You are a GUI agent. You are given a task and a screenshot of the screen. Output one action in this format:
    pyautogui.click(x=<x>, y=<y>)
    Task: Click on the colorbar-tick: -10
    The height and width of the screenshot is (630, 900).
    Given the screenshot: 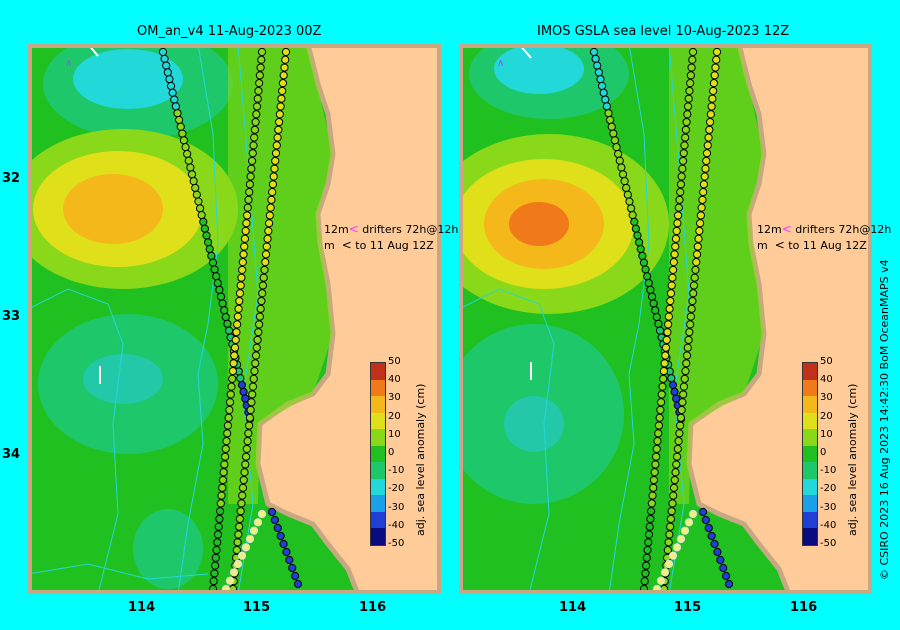 What is the action you would take?
    pyautogui.click(x=396, y=471)
    